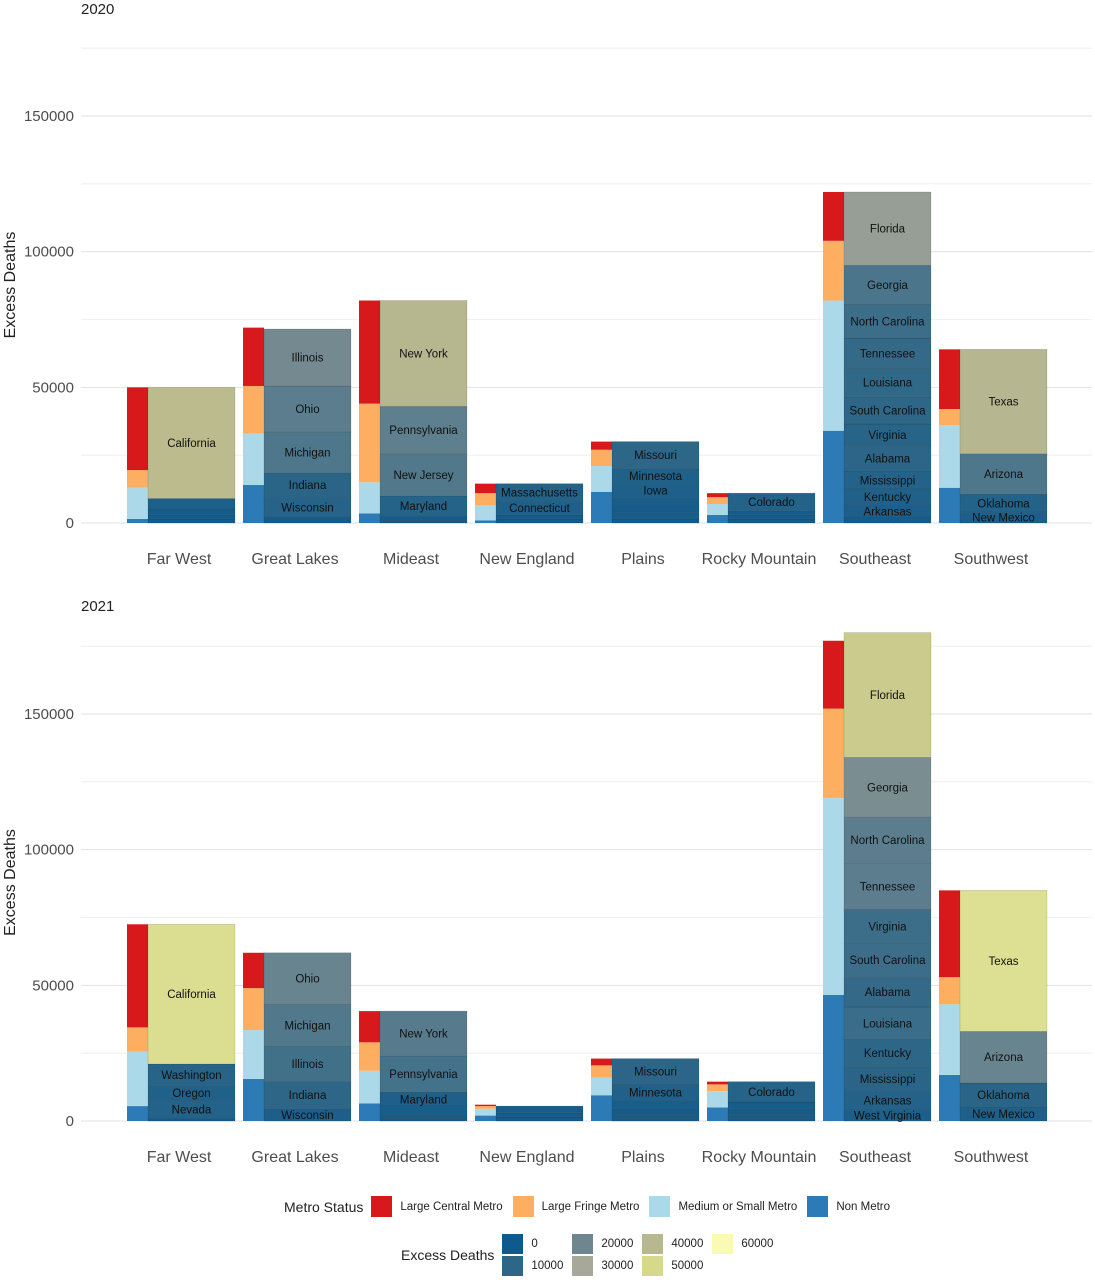 Image resolution: width=1095 pixels, height=1280 pixels. Describe the element at coordinates (717, 1088) in the screenshot. I see `metro-bar-rocky-mountain-large-fringe-metro` at that location.